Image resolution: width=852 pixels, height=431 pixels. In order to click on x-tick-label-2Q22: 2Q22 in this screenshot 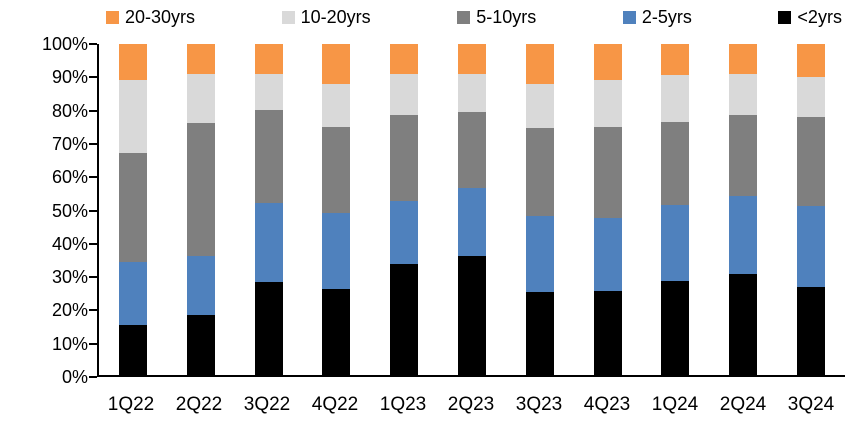, I will do `click(199, 404)`.